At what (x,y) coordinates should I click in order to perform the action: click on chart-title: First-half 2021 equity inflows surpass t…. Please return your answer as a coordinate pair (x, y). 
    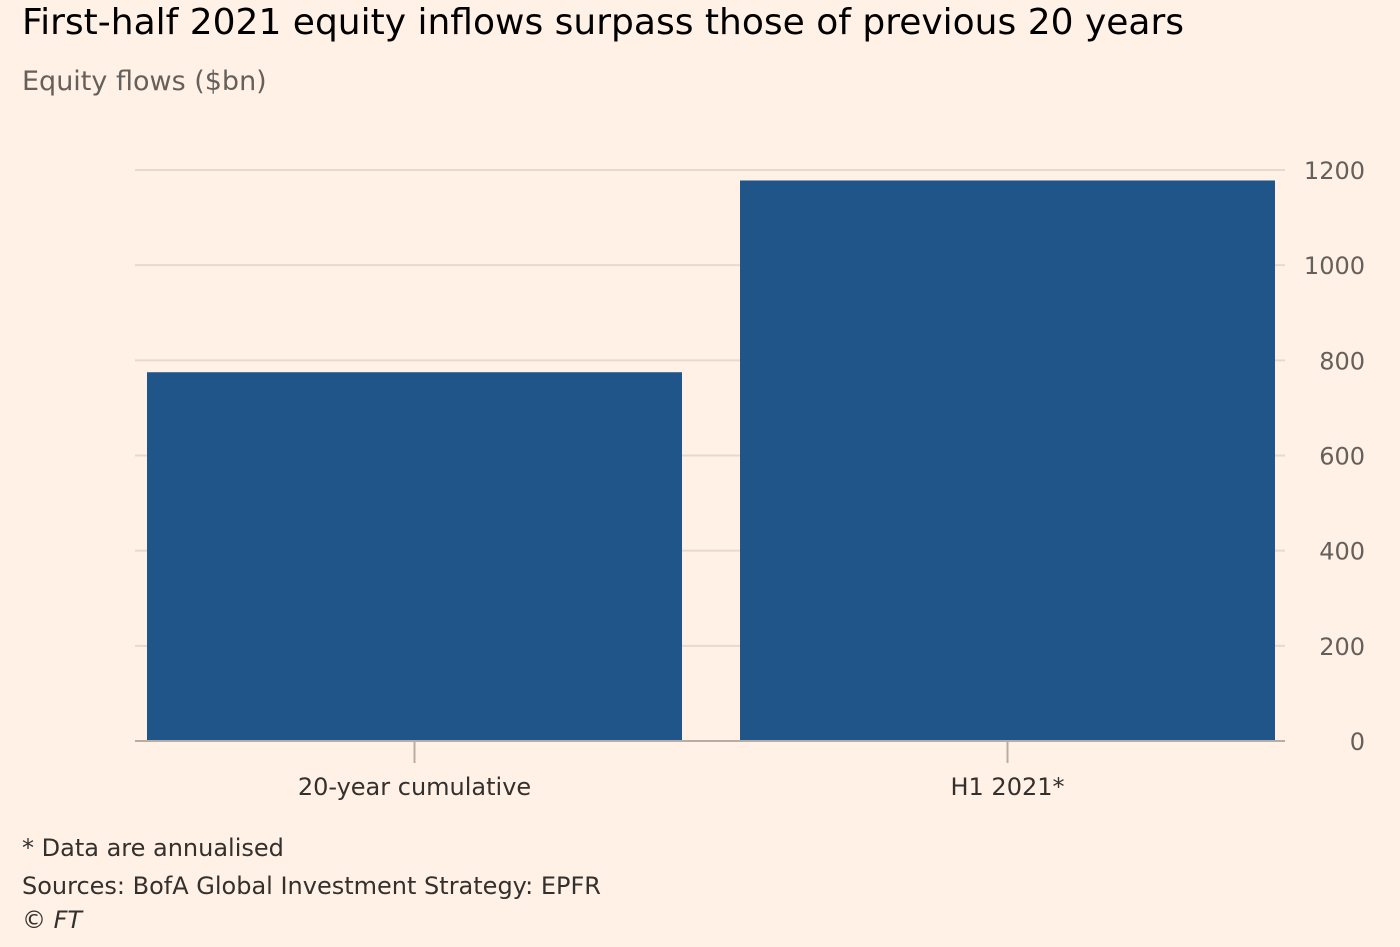
    Looking at the image, I should click on (603, 22).